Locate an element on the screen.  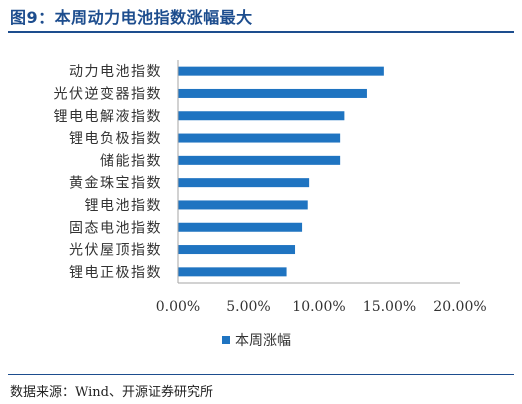
category-label-0: 动力电池指数 is located at coordinates (115, 72).